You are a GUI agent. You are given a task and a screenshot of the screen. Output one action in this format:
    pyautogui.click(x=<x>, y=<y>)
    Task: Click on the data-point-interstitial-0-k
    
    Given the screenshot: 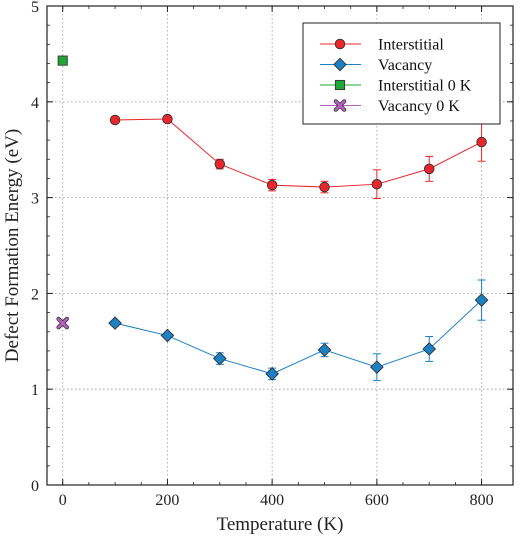 What is the action you would take?
    pyautogui.click(x=62, y=60)
    